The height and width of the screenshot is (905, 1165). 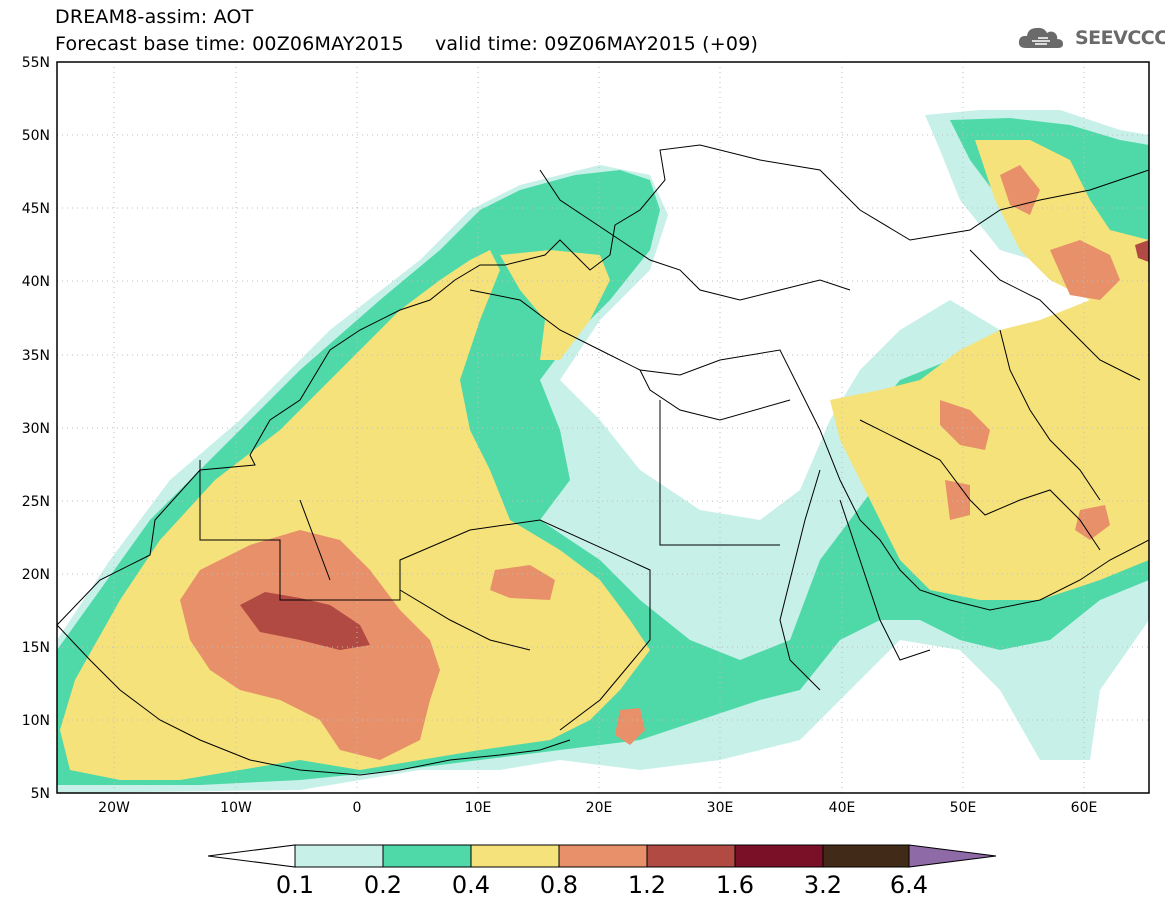 What do you see at coordinates (866, 856) in the screenshot?
I see `colorbar-swatch-3.2-6.4` at bounding box center [866, 856].